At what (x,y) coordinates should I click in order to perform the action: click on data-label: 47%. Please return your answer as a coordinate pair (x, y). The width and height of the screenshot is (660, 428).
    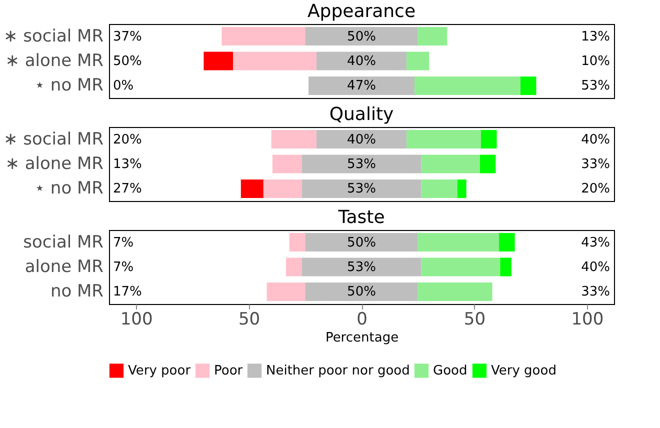
    Looking at the image, I should click on (361, 86).